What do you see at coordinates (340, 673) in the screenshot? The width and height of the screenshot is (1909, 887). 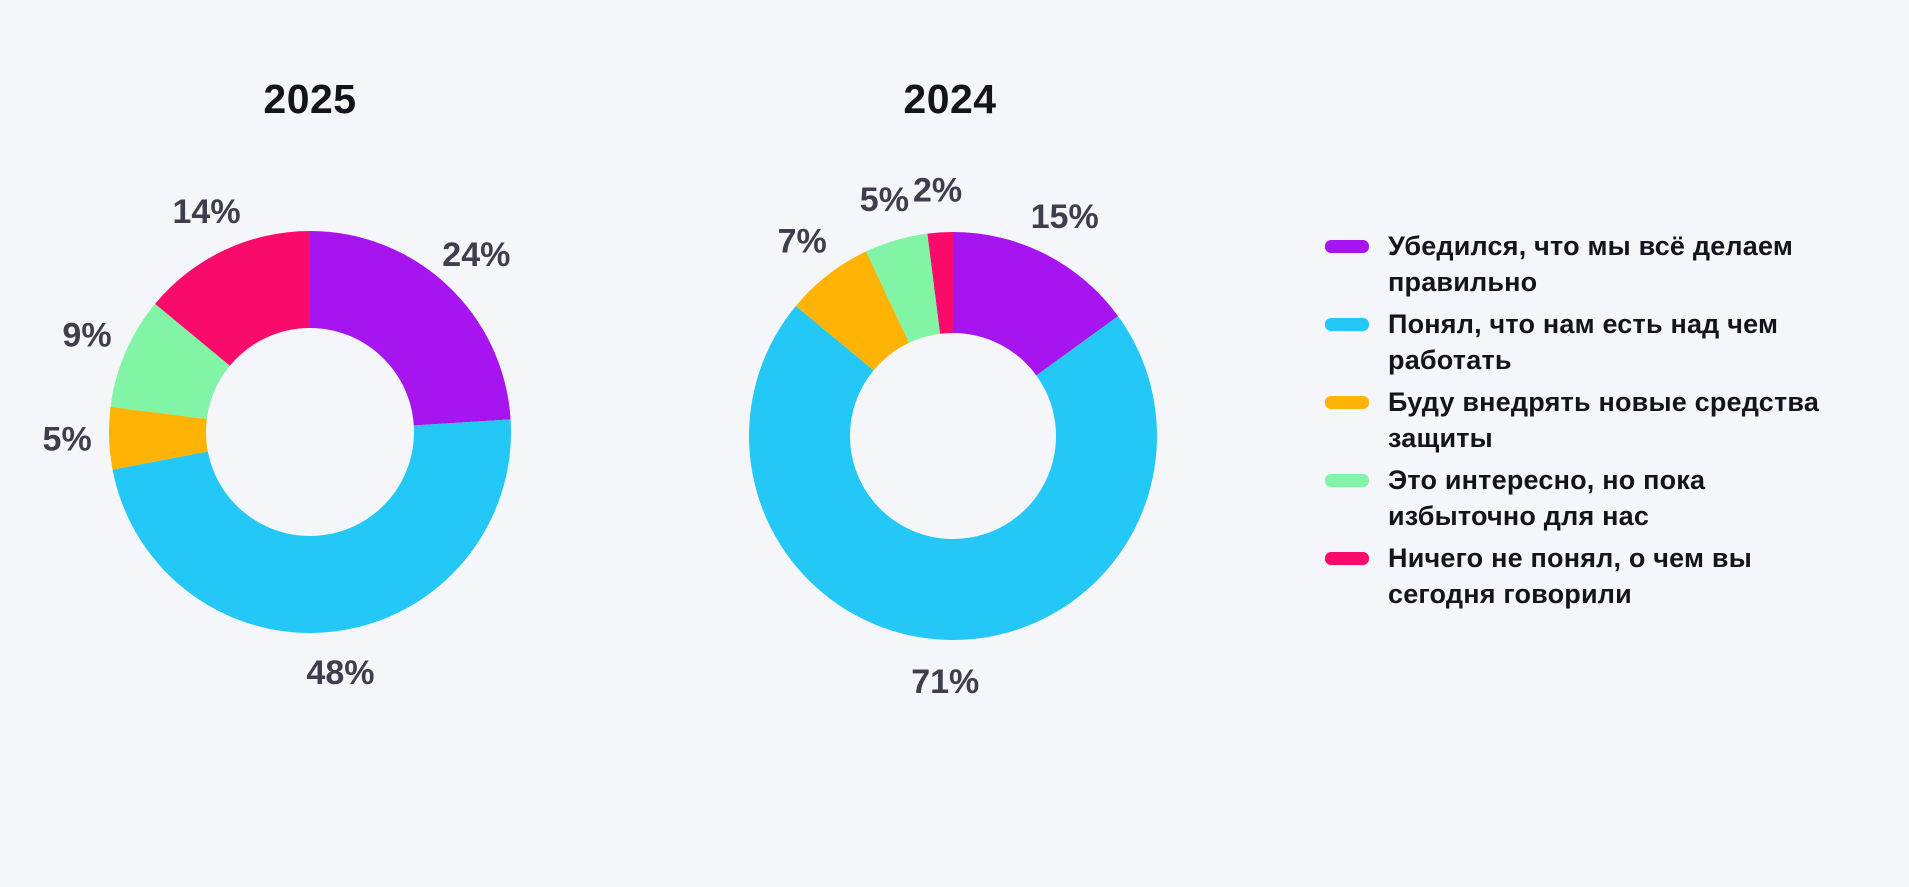 I see `slice-label-2025-2: 48%` at bounding box center [340, 673].